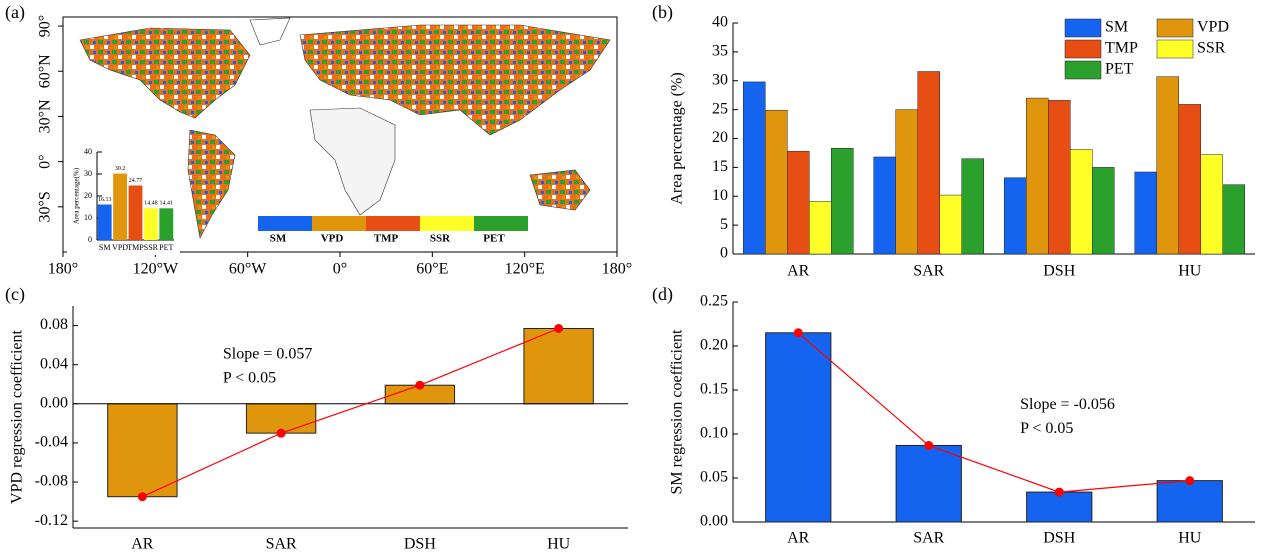 The height and width of the screenshot is (554, 1269). What do you see at coordinates (120, 169) in the screenshot?
I see `value-label: 30.2` at bounding box center [120, 169].